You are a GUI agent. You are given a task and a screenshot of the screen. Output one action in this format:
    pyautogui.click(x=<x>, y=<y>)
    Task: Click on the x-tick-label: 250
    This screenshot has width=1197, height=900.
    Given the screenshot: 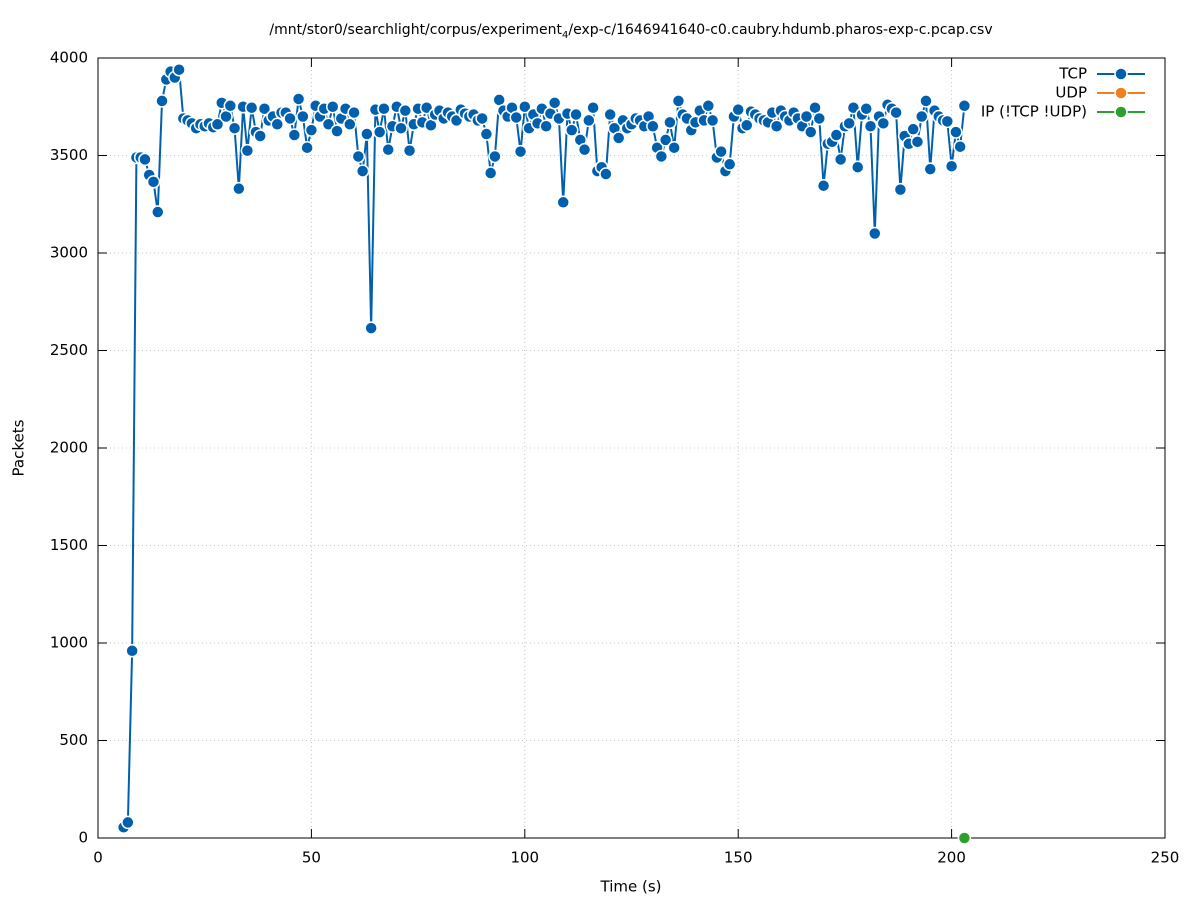 What is the action you would take?
    pyautogui.click(x=1165, y=858)
    